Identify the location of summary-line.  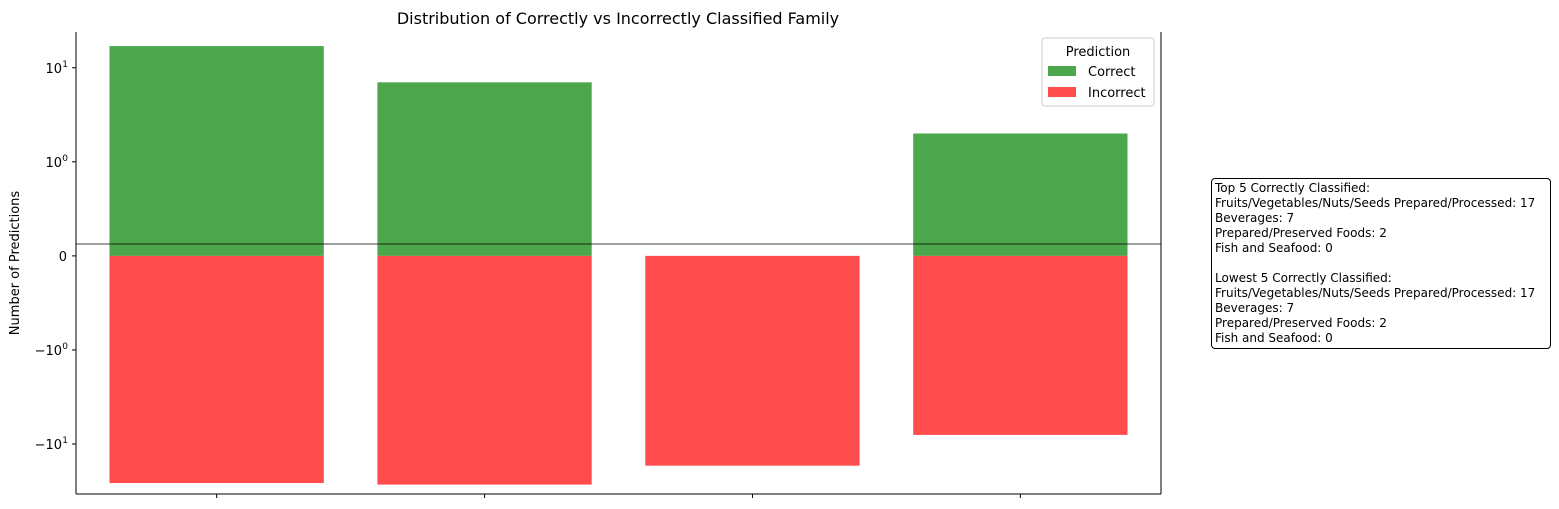
(1381, 263).